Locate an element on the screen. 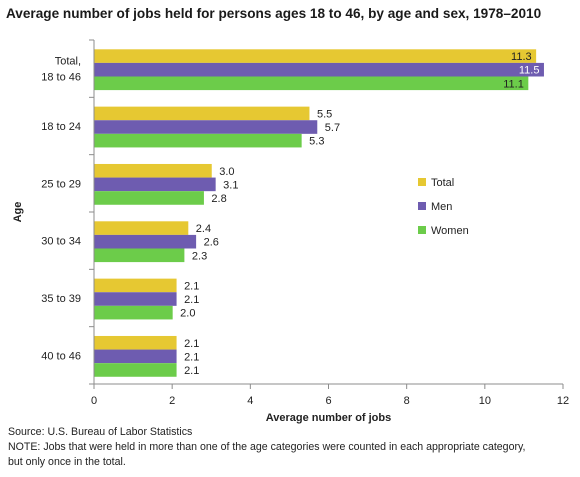  category-label: 25 to 29 is located at coordinates (61, 184).